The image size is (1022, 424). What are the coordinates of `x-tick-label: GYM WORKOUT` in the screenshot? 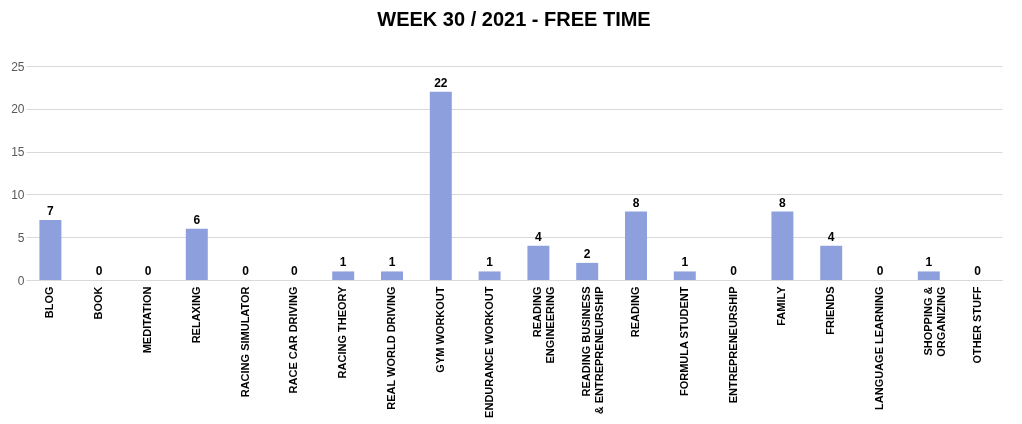 It's located at (439, 329).